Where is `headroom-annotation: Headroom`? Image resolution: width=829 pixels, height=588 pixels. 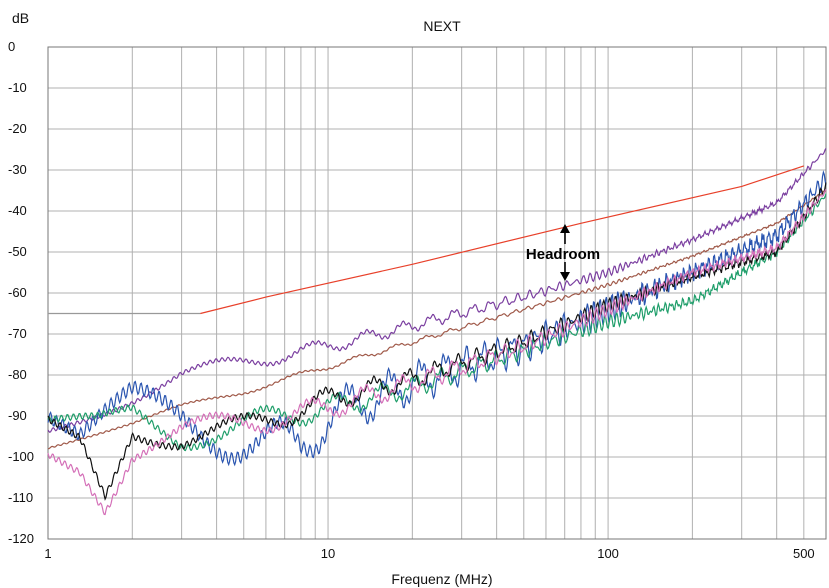
headroom-annotation: Headroom is located at coordinates (563, 252).